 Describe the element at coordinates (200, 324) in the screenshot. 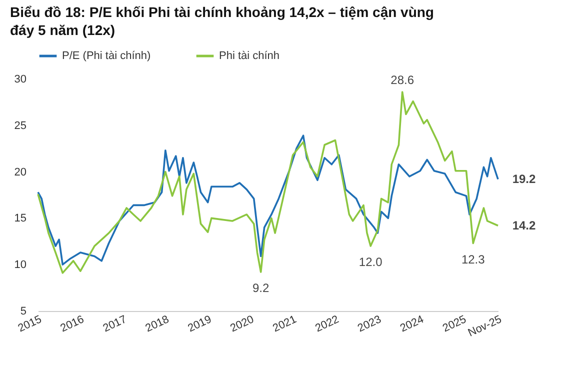

I see `x-tick-label: 2019` at that location.